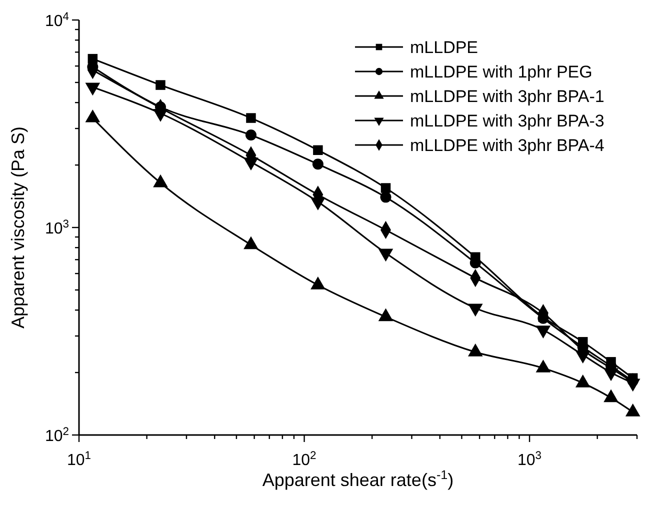 This screenshot has height=506, width=647. What do you see at coordinates (530, 459) in the screenshot?
I see `x-tick-label: 10$^{3}$` at bounding box center [530, 459].